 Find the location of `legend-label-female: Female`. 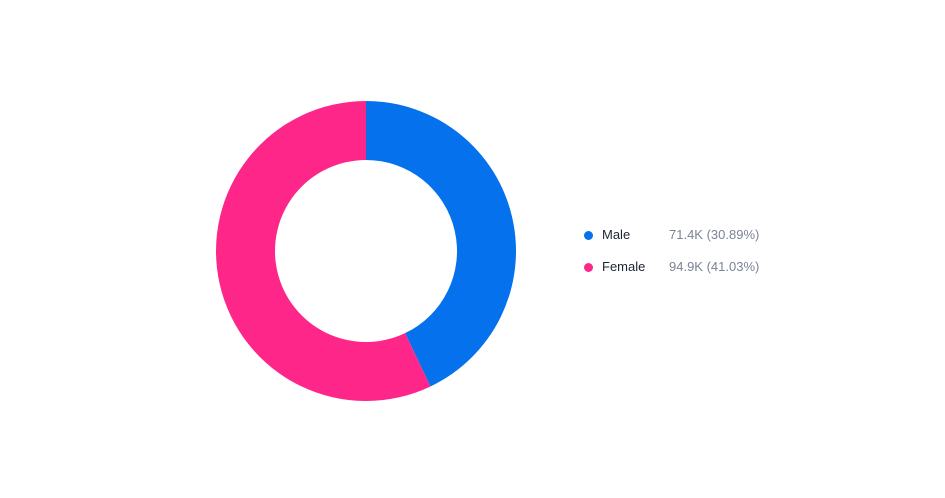

legend-label-female: Female is located at coordinates (624, 266).